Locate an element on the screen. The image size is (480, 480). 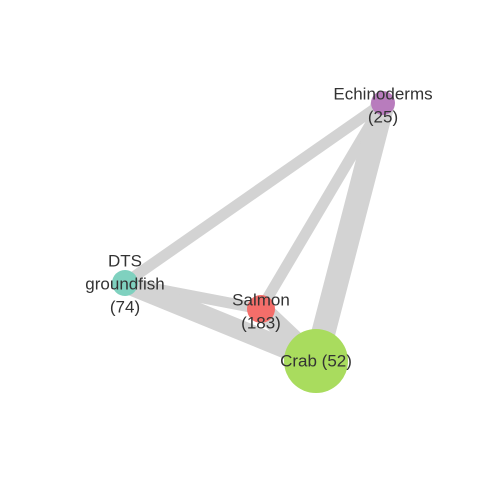
edge-crab-echinoderms is located at coordinates (349, 232).